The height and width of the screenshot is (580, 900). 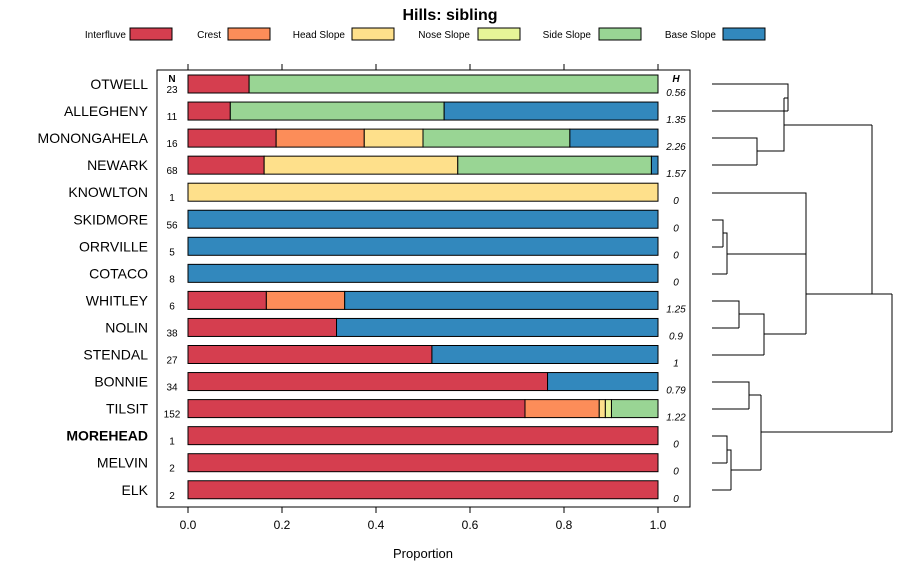 I want to click on row-h-value: 0.9, so click(x=676, y=336).